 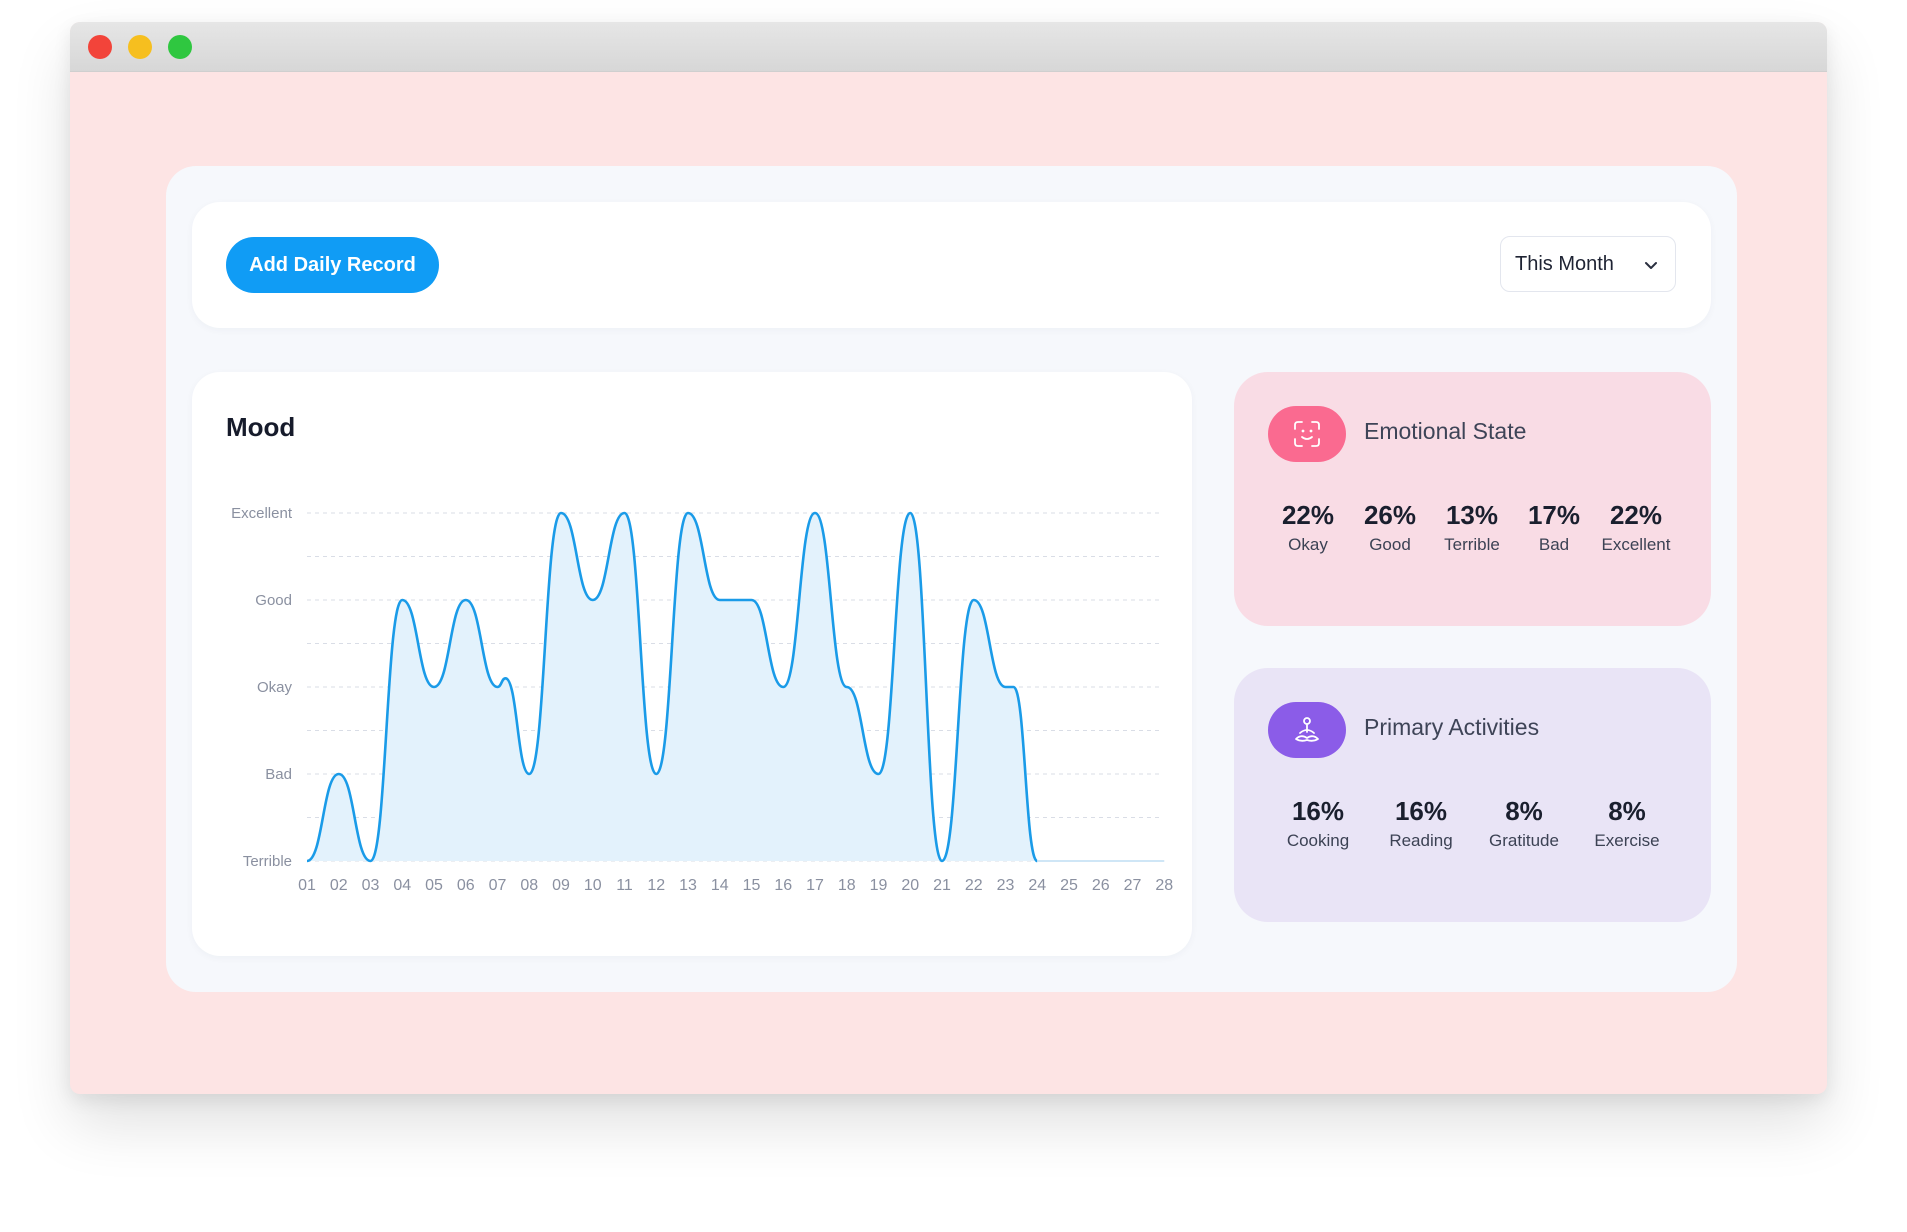 What do you see at coordinates (1421, 811) in the screenshot?
I see `stat-percent: 16%` at bounding box center [1421, 811].